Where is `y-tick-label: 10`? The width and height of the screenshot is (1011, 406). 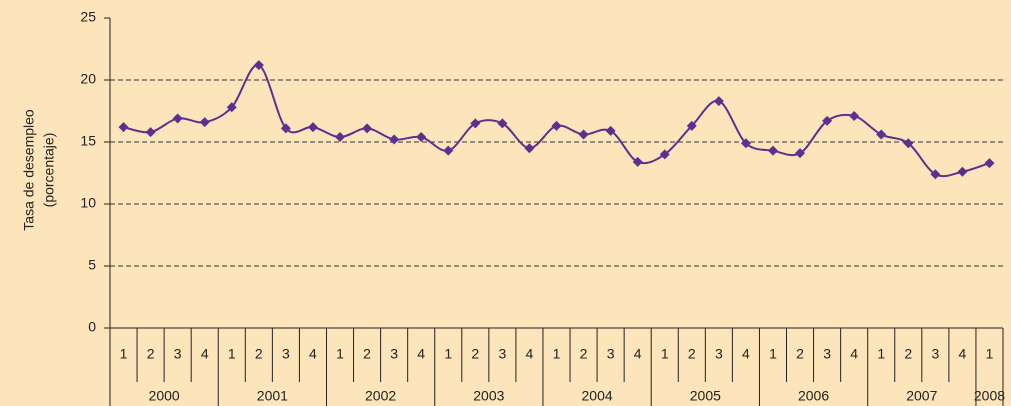
y-tick-label: 10 is located at coordinates (88, 203).